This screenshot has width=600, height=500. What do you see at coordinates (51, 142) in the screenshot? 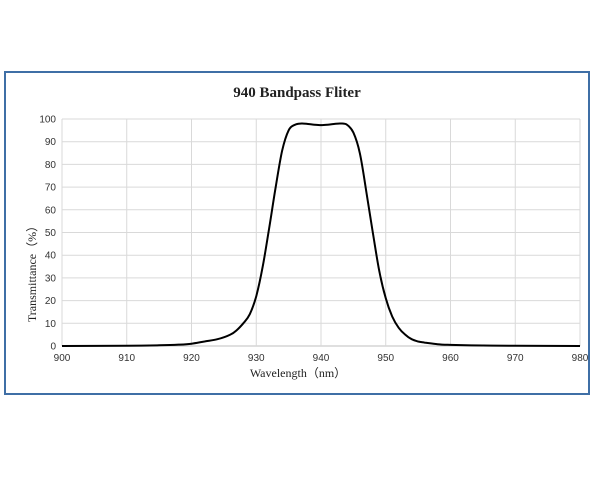
I see `y-tick-label: 90` at bounding box center [51, 142].